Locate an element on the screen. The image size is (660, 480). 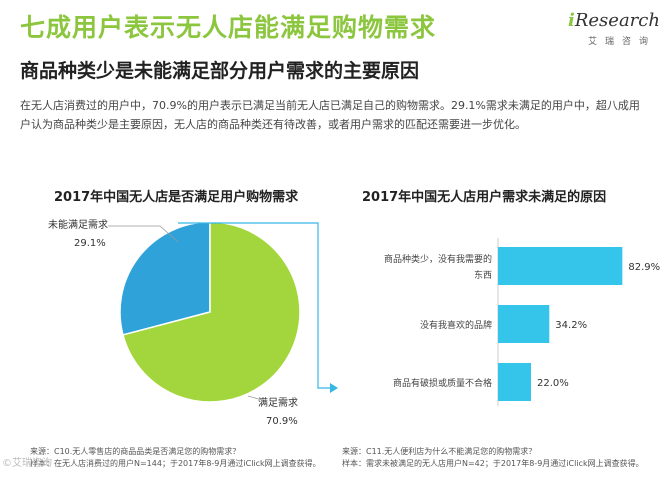
iresearch-logo: iResearch 艾瑞咨询 is located at coordinates (614, 28).